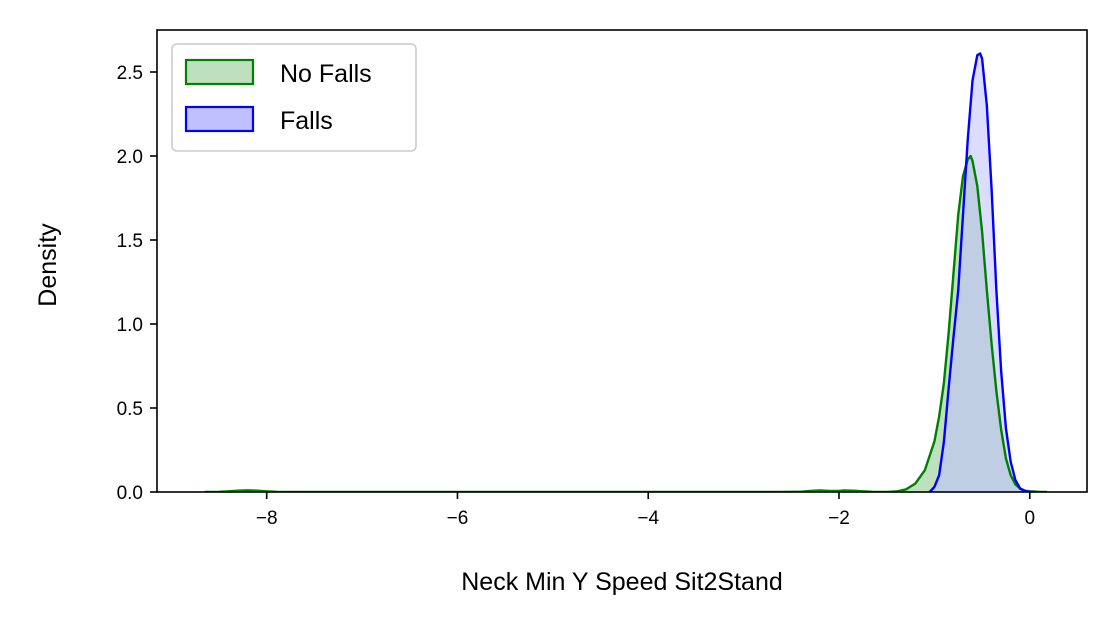 The height and width of the screenshot is (634, 1116). What do you see at coordinates (326, 74) in the screenshot?
I see `legend-label-no-falls: No Falls` at bounding box center [326, 74].